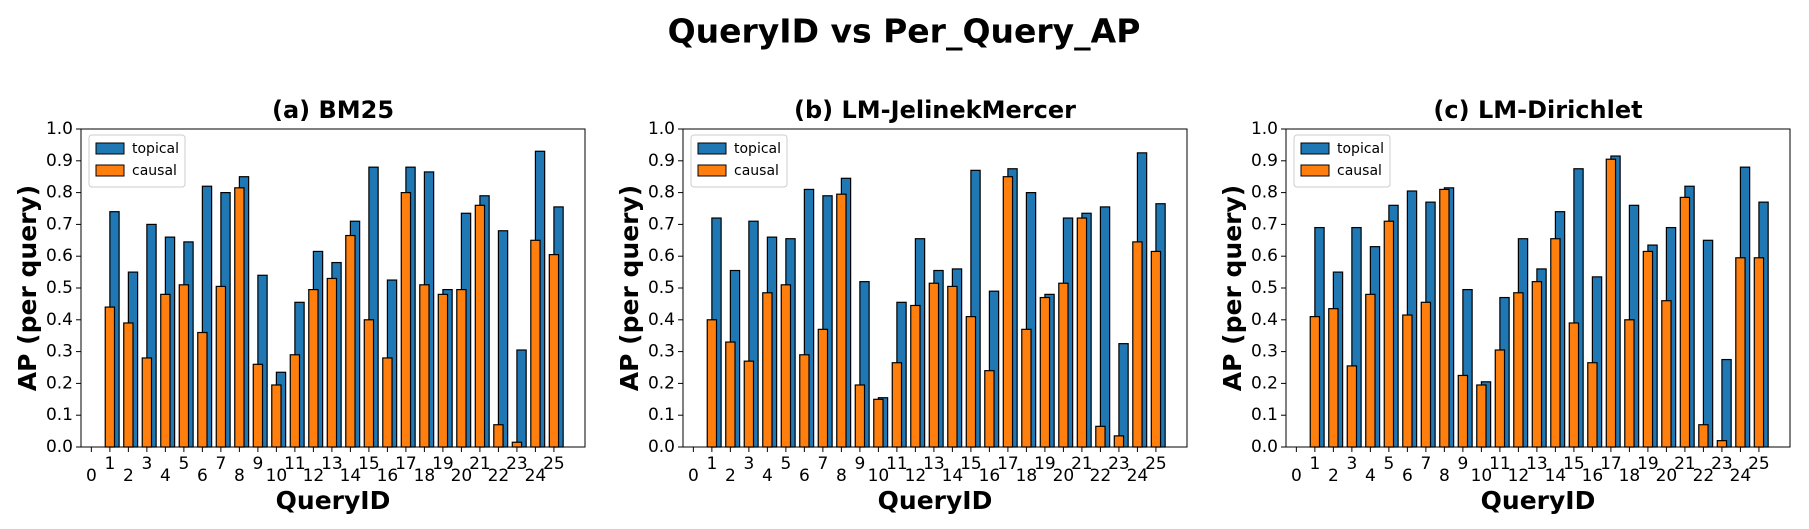 This screenshot has width=1809, height=529. What do you see at coordinates (935, 110) in the screenshot?
I see `subplot-title: (b) LM-JelinekMercer` at bounding box center [935, 110].